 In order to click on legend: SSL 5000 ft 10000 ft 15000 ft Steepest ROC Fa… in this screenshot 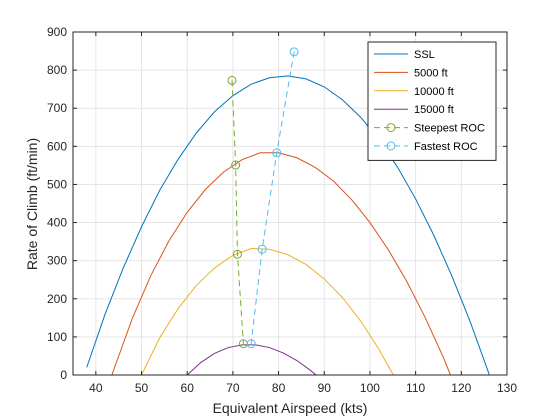, I will do `click(432, 101)`.